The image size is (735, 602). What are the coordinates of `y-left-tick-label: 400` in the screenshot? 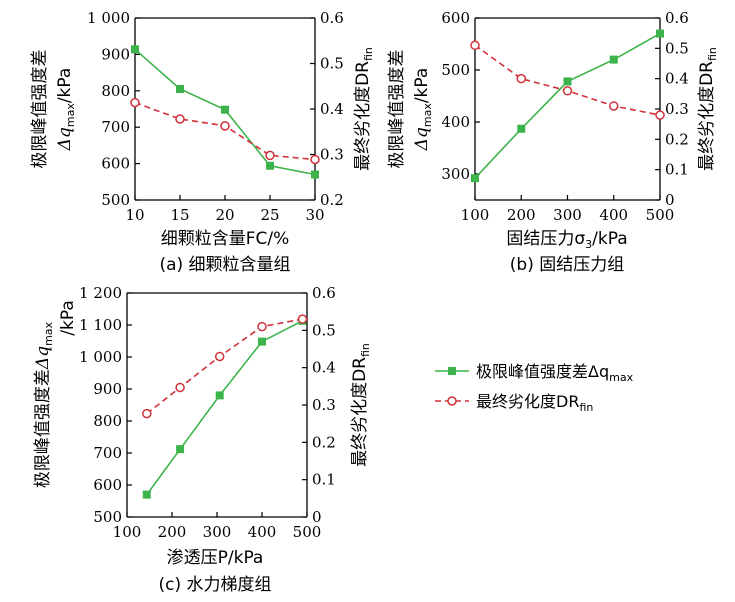 It's located at (455, 122).